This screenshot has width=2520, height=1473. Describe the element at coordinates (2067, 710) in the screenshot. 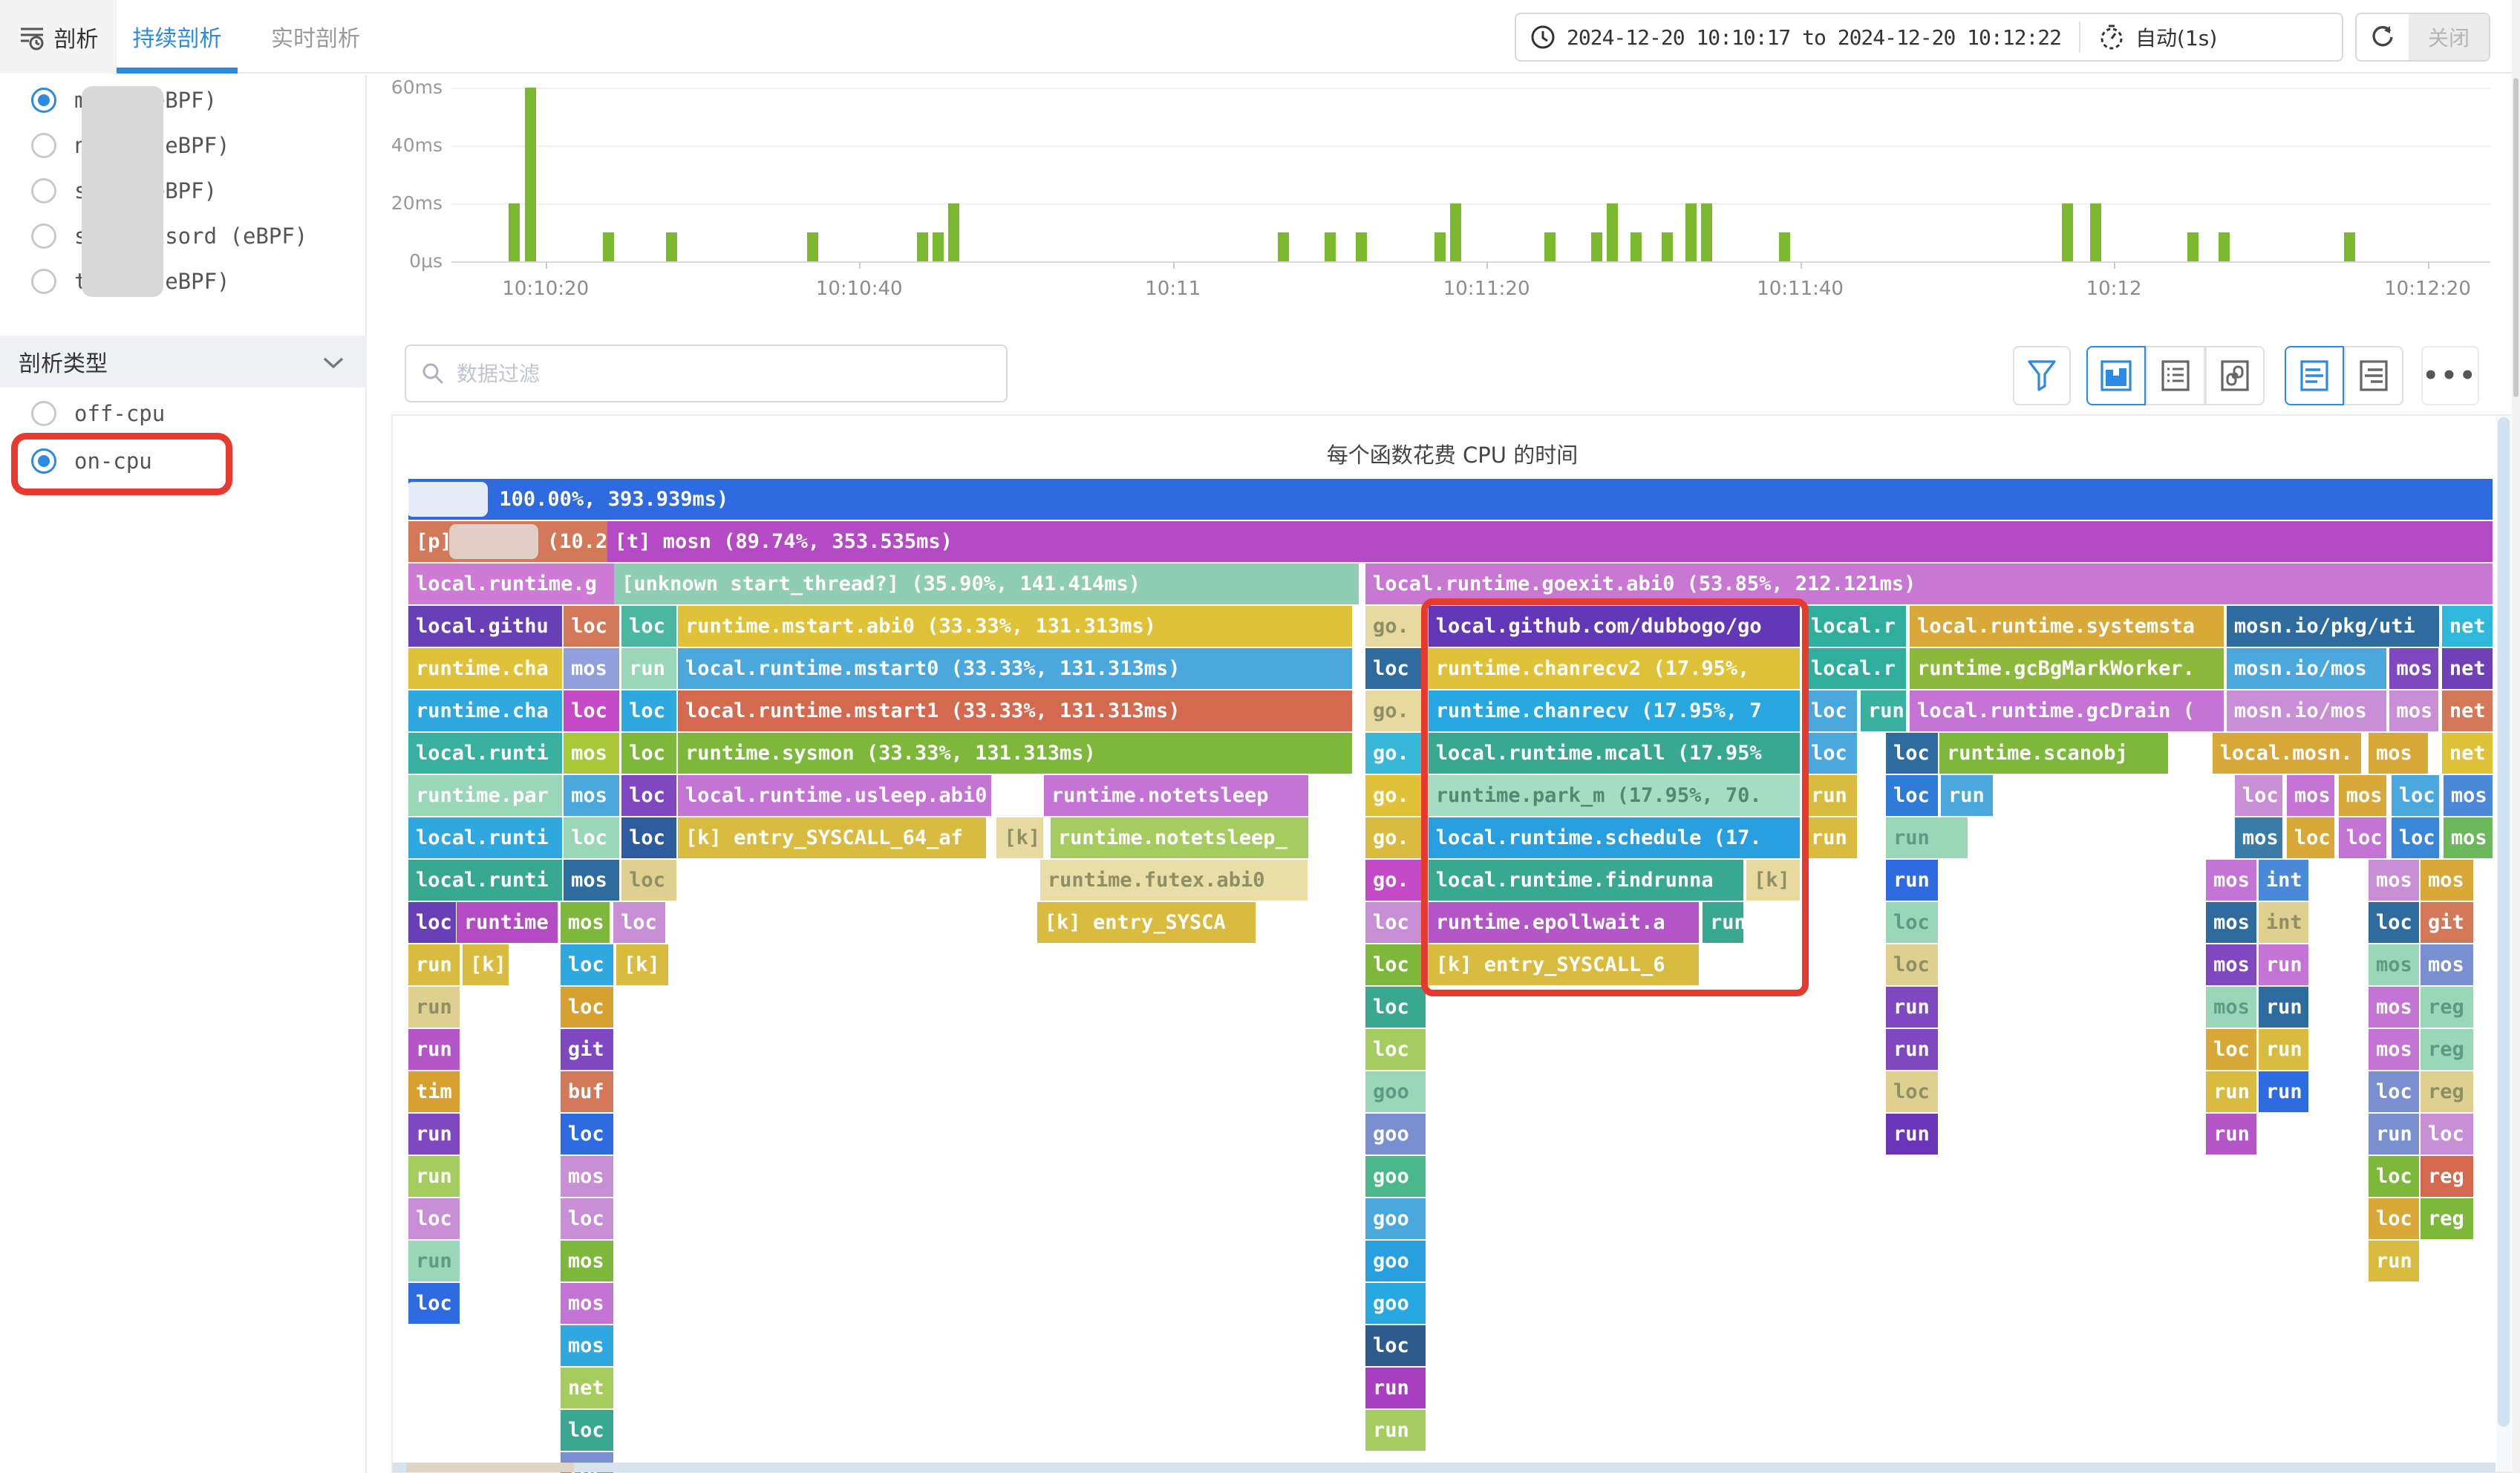

I see `flame-frame-cell: local.runtime.gcDrain (` at that location.